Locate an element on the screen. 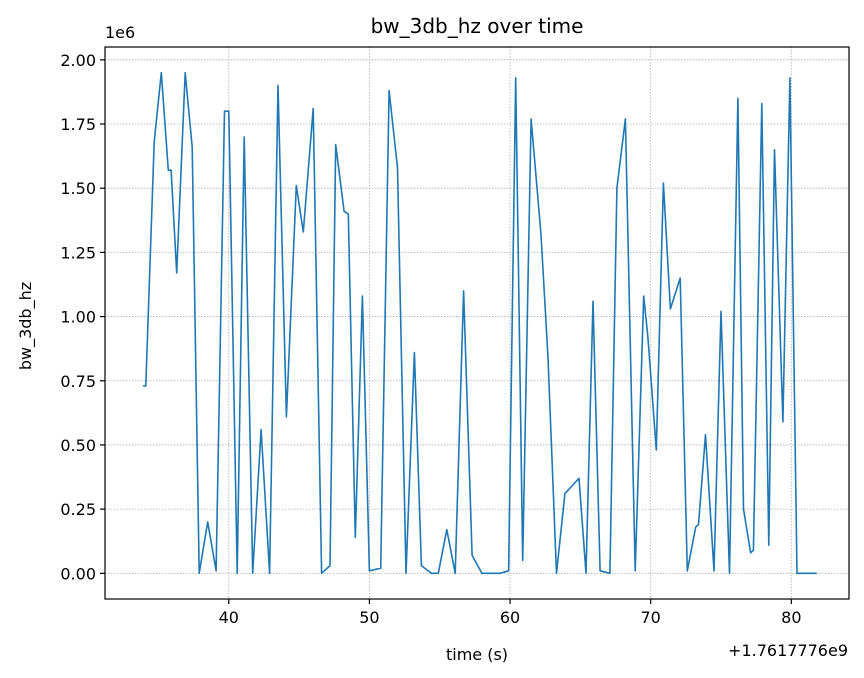 The image size is (864, 678). chart-title: bw_3db_hz over time is located at coordinates (477, 26).